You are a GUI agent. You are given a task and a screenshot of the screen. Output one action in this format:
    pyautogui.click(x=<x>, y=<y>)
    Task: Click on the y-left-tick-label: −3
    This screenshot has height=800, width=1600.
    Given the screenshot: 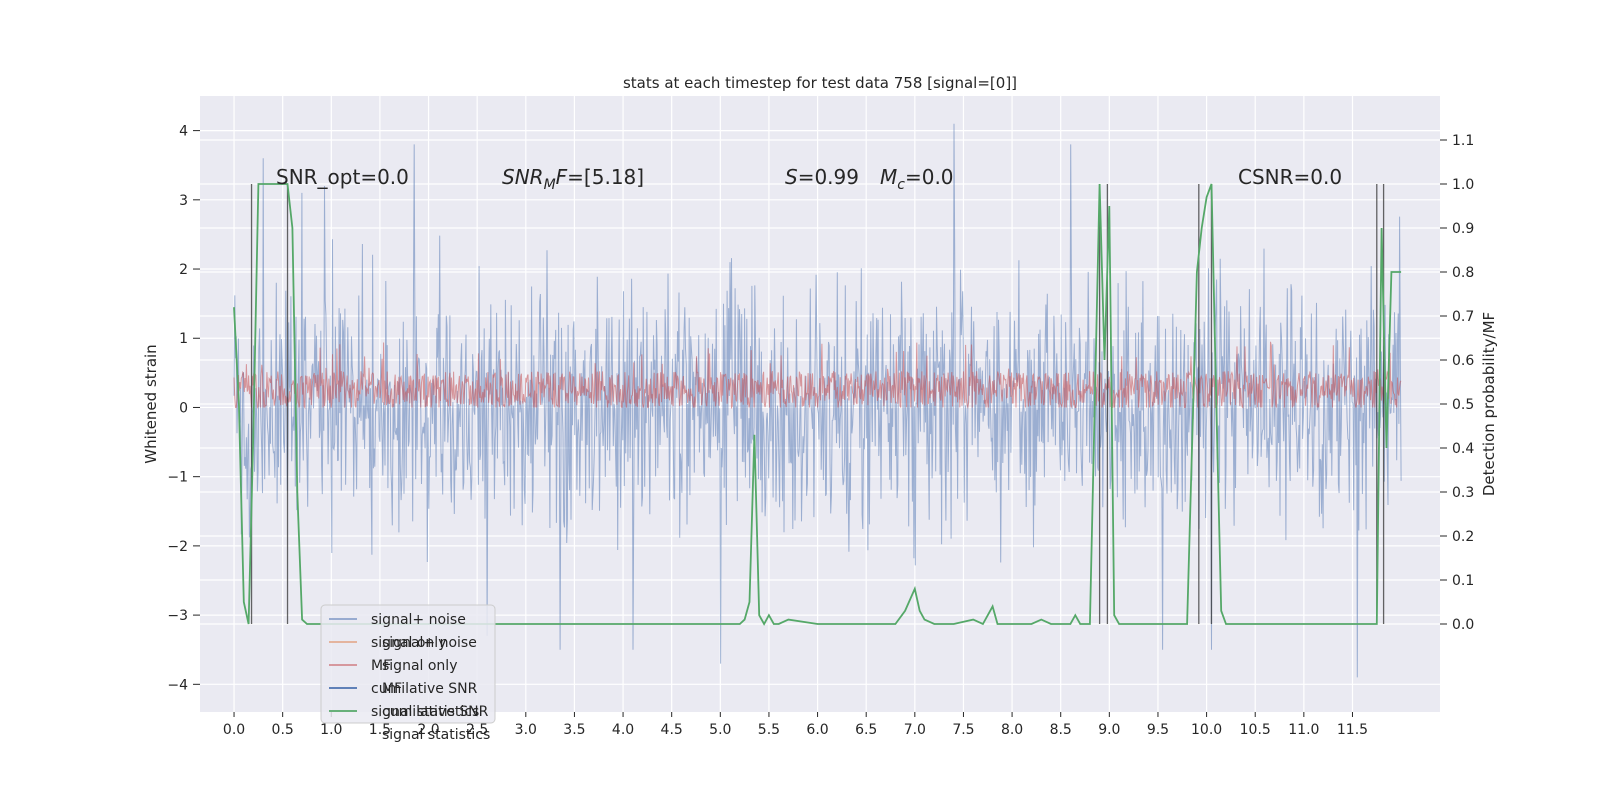 What is the action you would take?
    pyautogui.click(x=177, y=616)
    